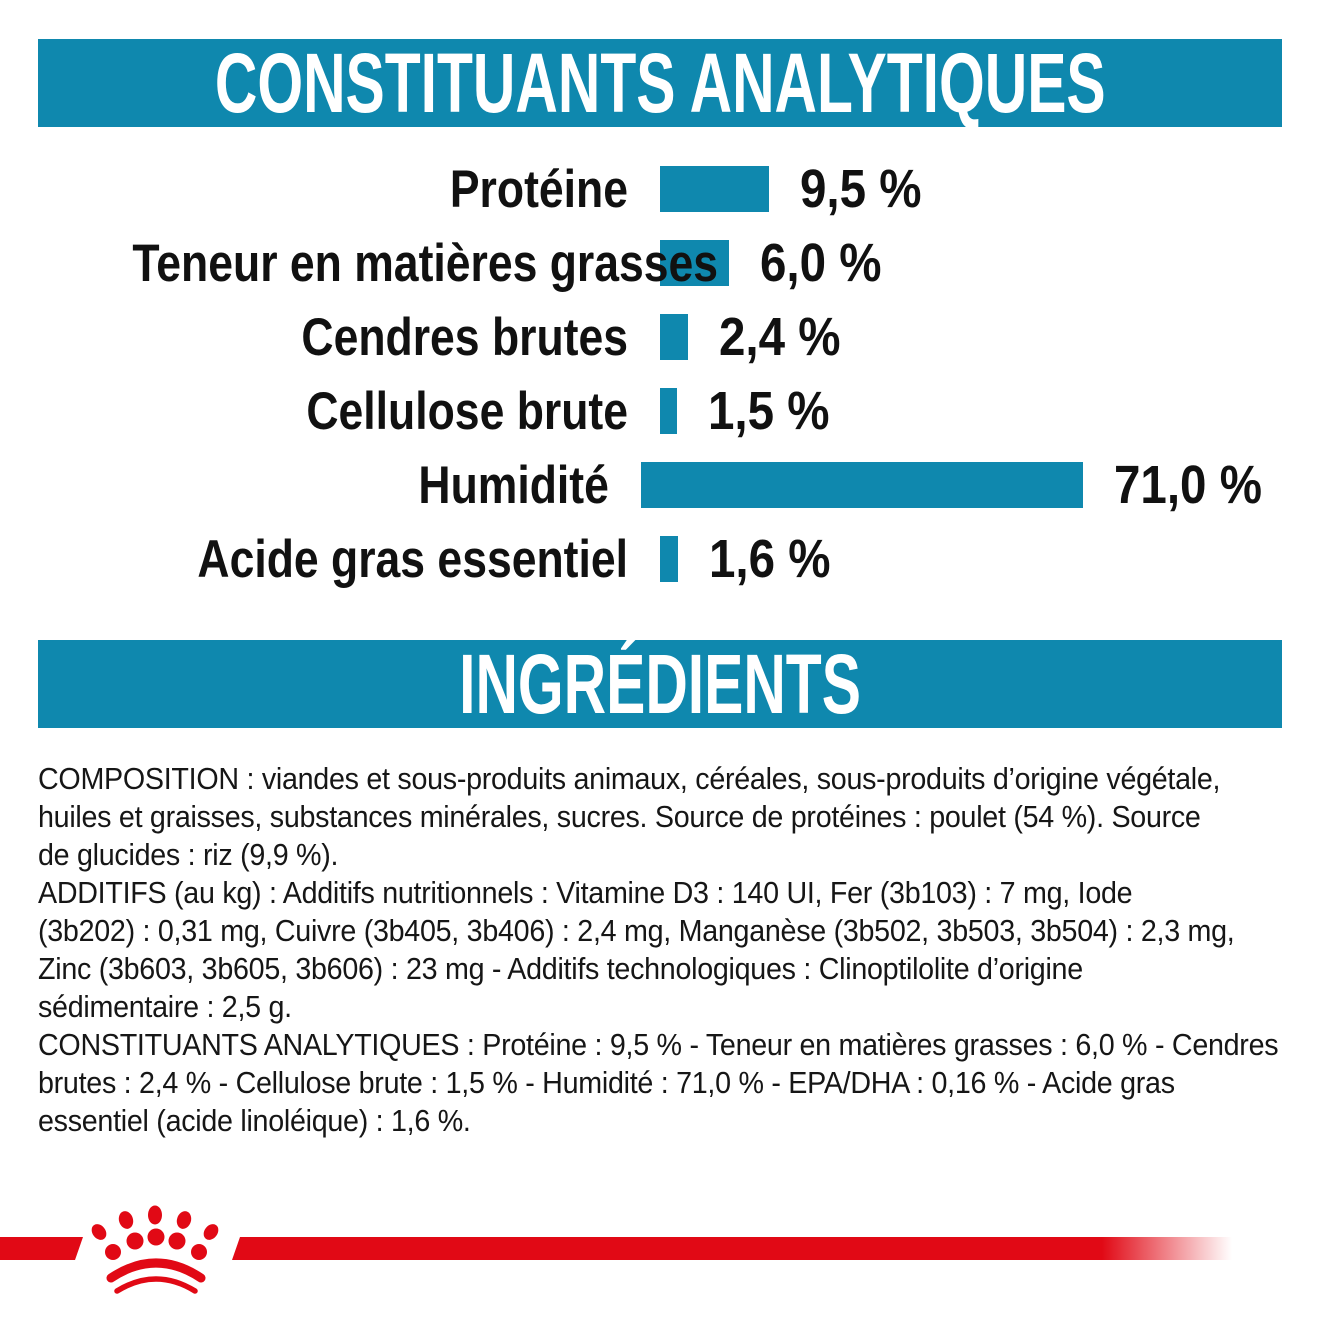 This screenshot has height=1320, width=1320. I want to click on chart-row: Cendres brutes 2,4 %, so click(660, 337).